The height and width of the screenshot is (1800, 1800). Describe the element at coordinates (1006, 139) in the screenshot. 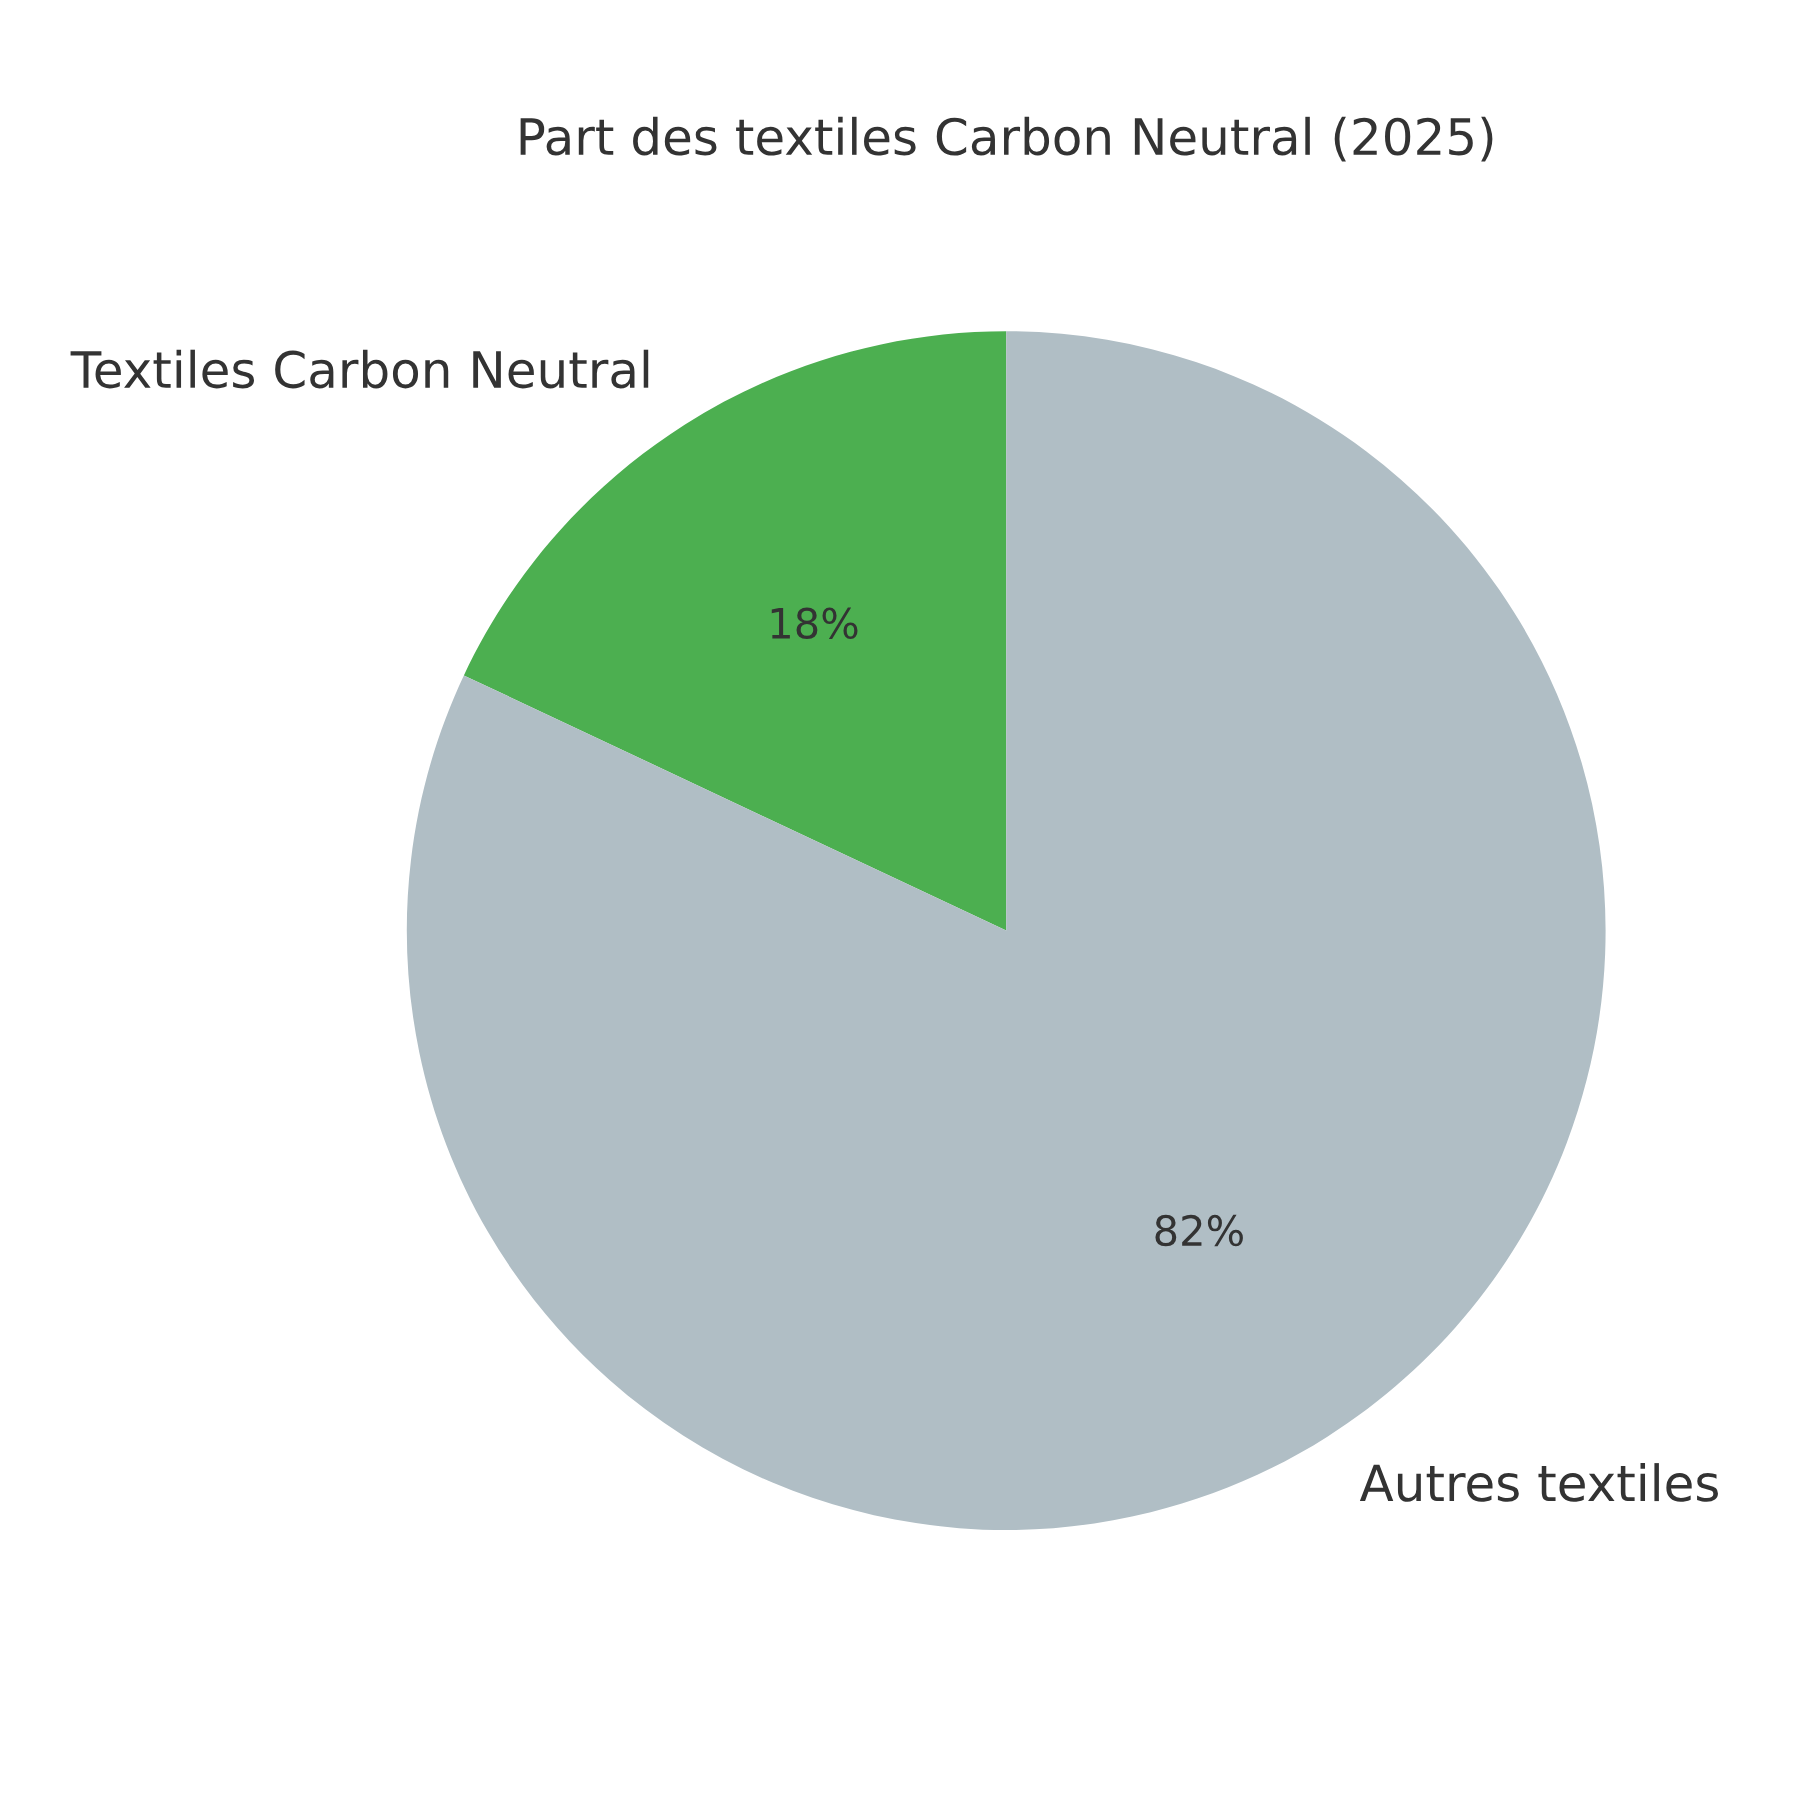

I see `chart-title: Part des textiles Carbon Neutral (2025)` at that location.